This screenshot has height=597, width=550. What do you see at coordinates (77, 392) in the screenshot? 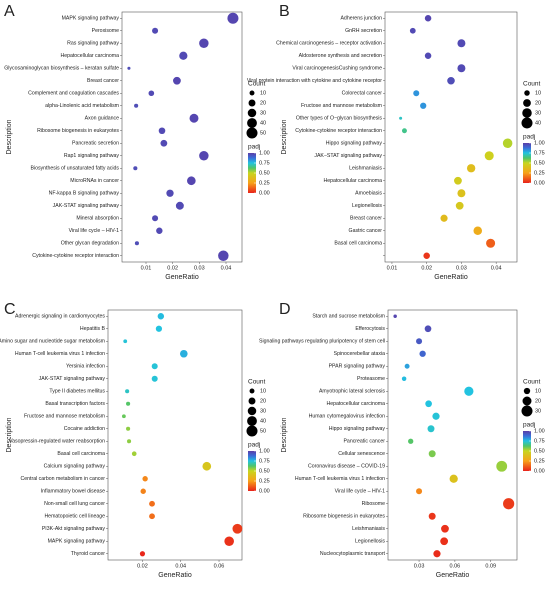
I see `category-label: Type II diabetes mellitus` at bounding box center [77, 392].